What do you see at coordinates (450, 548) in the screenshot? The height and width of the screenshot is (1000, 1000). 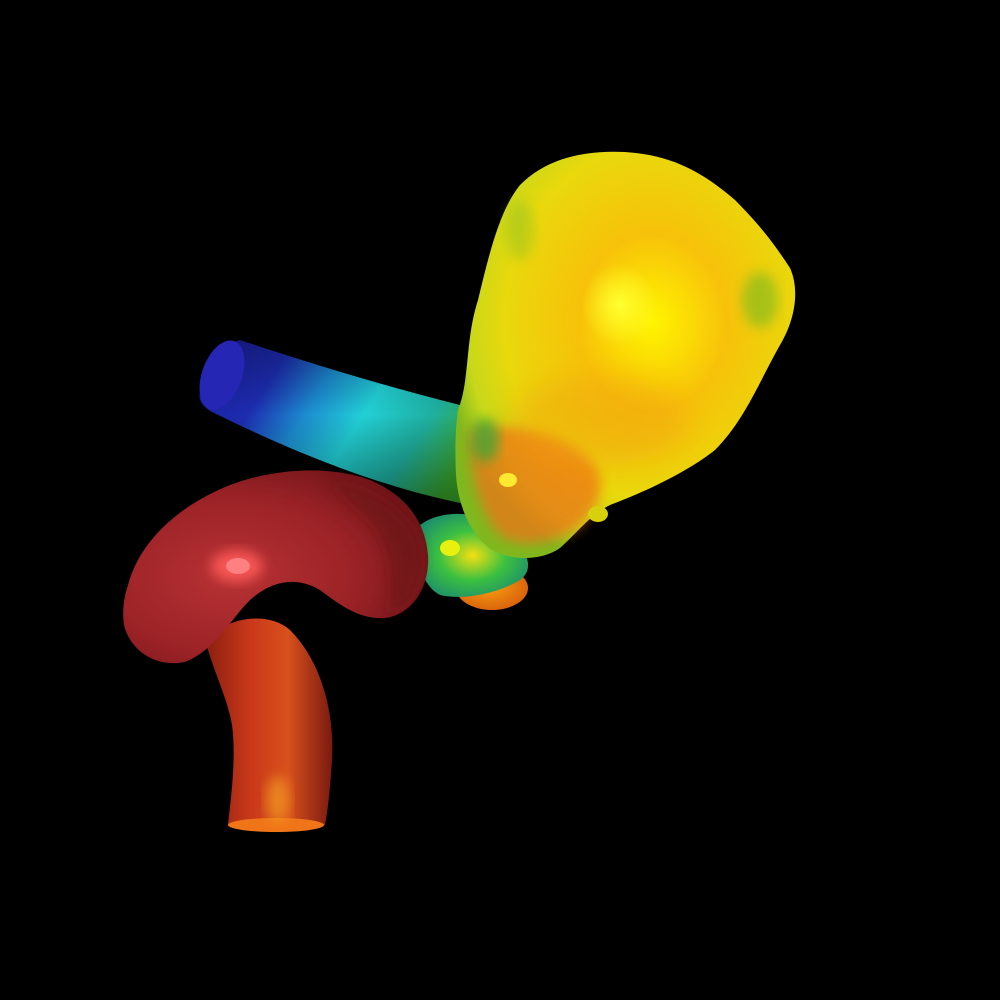 I see `junction-highlight` at bounding box center [450, 548].